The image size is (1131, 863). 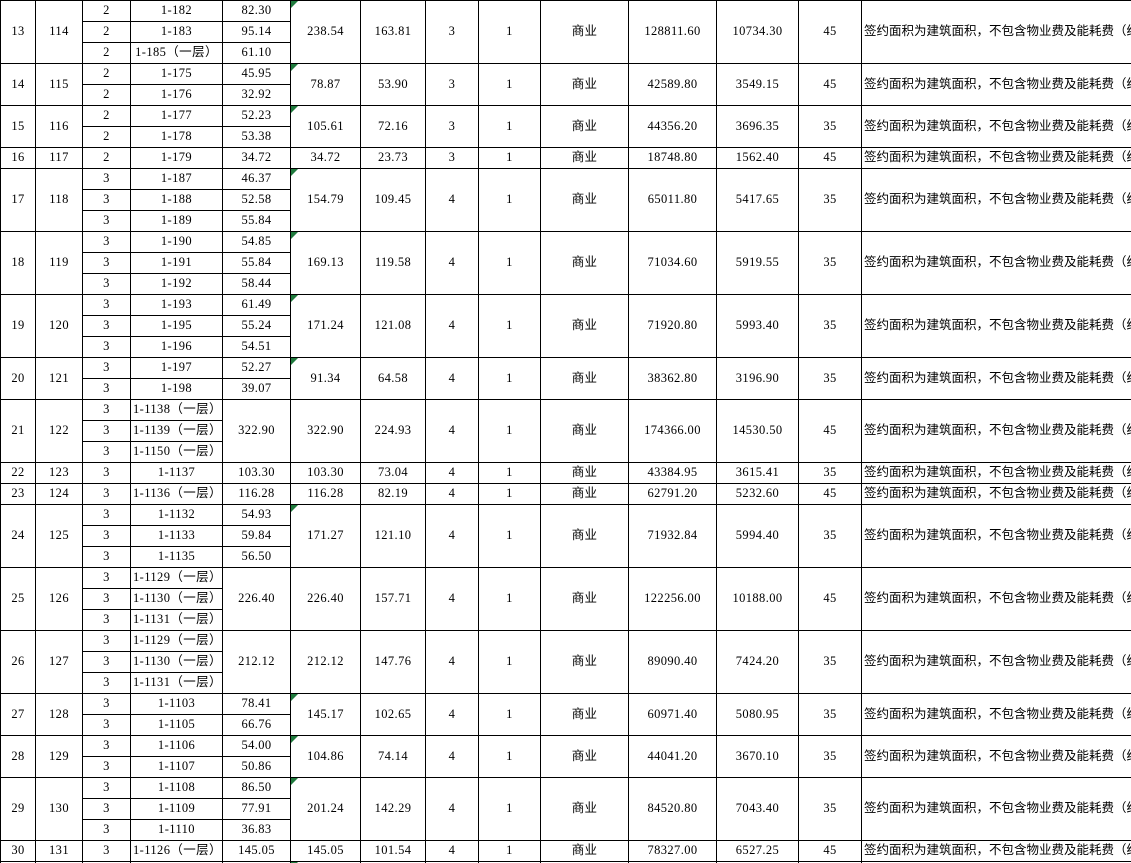 What do you see at coordinates (18, 494) in the screenshot?
I see `cell-sequence: 23` at bounding box center [18, 494].